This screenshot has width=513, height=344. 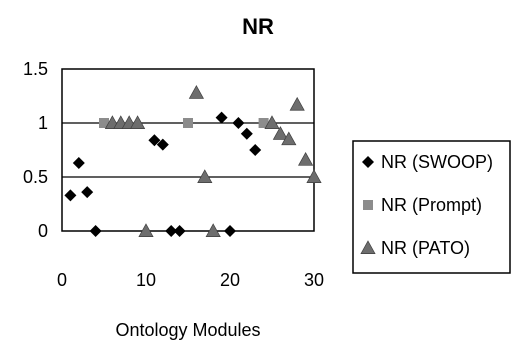 What do you see at coordinates (43, 231) in the screenshot?
I see `y-tick-label: 0` at bounding box center [43, 231].